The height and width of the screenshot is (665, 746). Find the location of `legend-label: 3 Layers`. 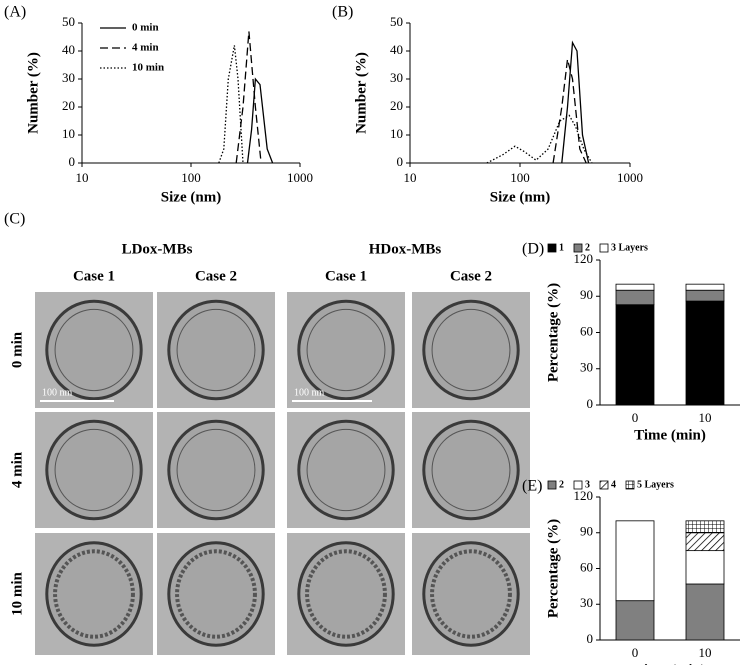

legend-label: 3 Layers is located at coordinates (629, 247).